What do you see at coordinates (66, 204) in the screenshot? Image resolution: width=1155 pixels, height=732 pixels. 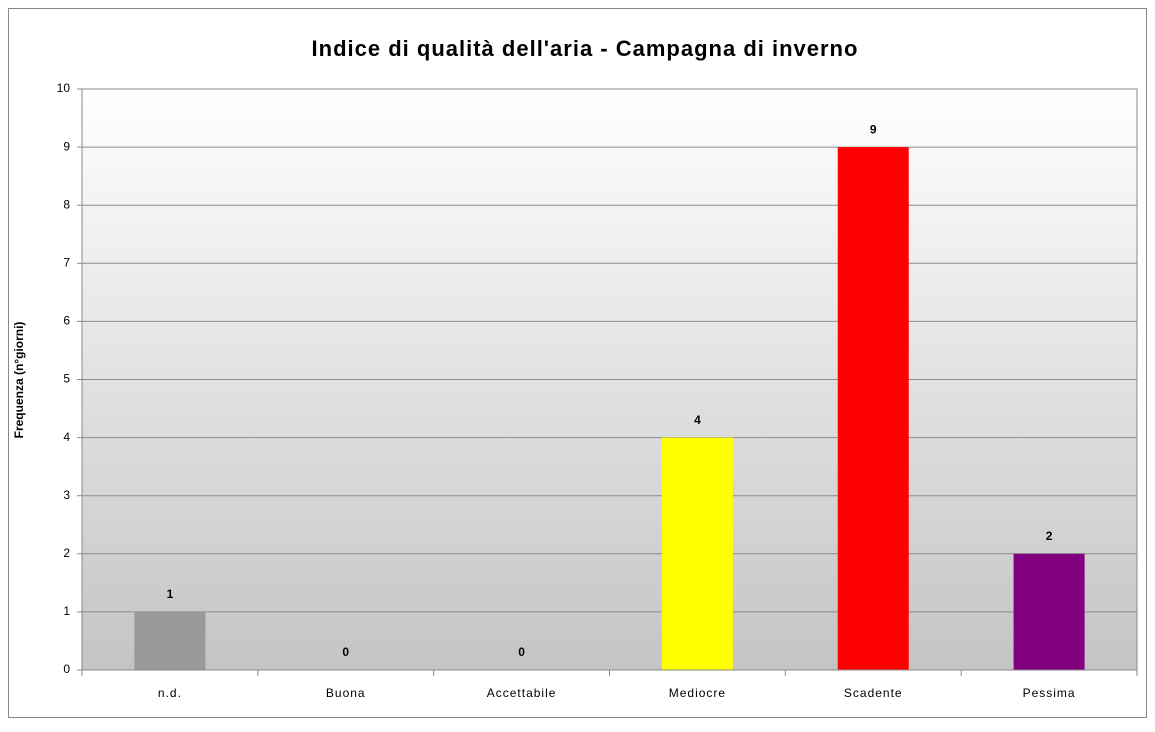 I see `y-tick-label: 8` at bounding box center [66, 204].